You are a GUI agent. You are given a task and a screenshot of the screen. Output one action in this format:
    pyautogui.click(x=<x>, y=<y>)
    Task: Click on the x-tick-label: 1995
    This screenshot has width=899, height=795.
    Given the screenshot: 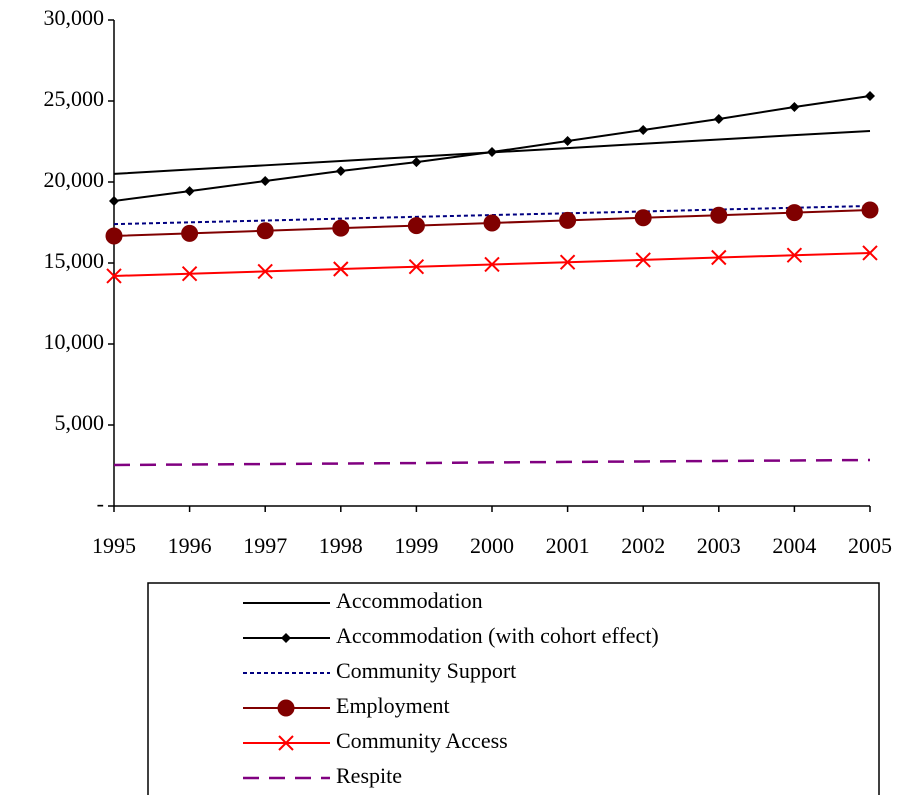 What is the action you would take?
    pyautogui.click(x=114, y=545)
    